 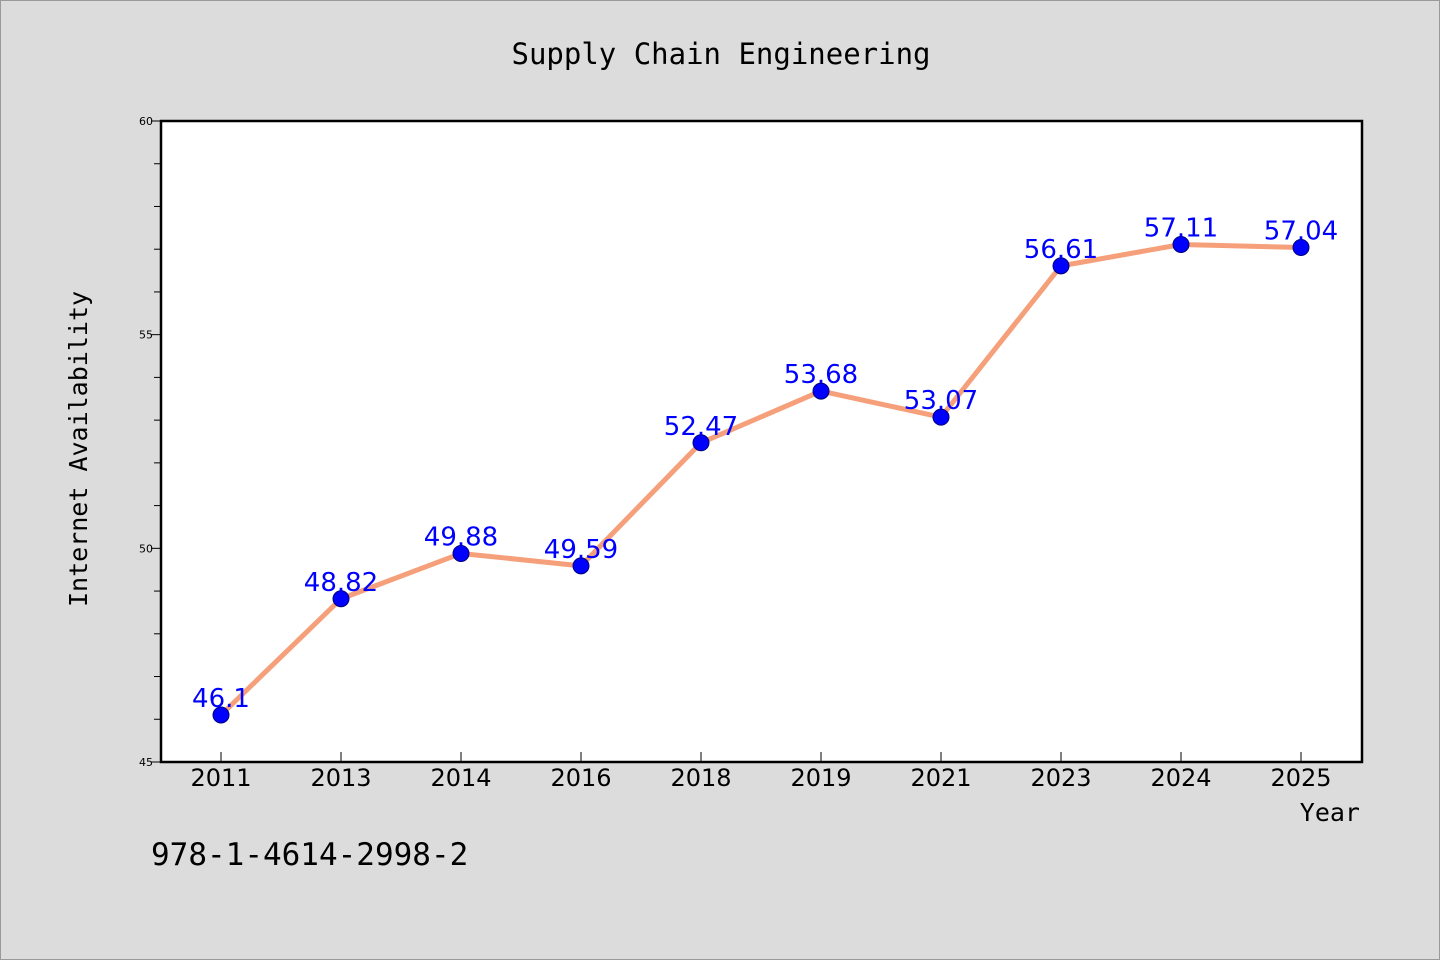 What do you see at coordinates (1060, 778) in the screenshot?
I see `x-tick-label: 2023` at bounding box center [1060, 778].